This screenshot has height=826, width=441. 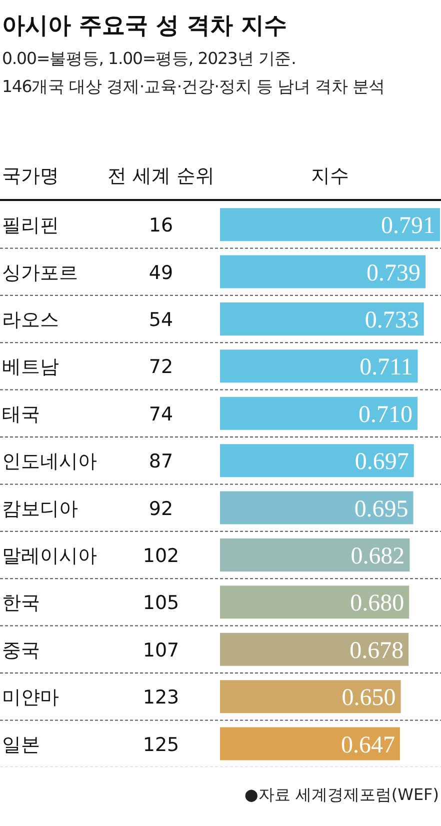 I want to click on y-tick-label: 싱가포르, so click(x=40, y=273).